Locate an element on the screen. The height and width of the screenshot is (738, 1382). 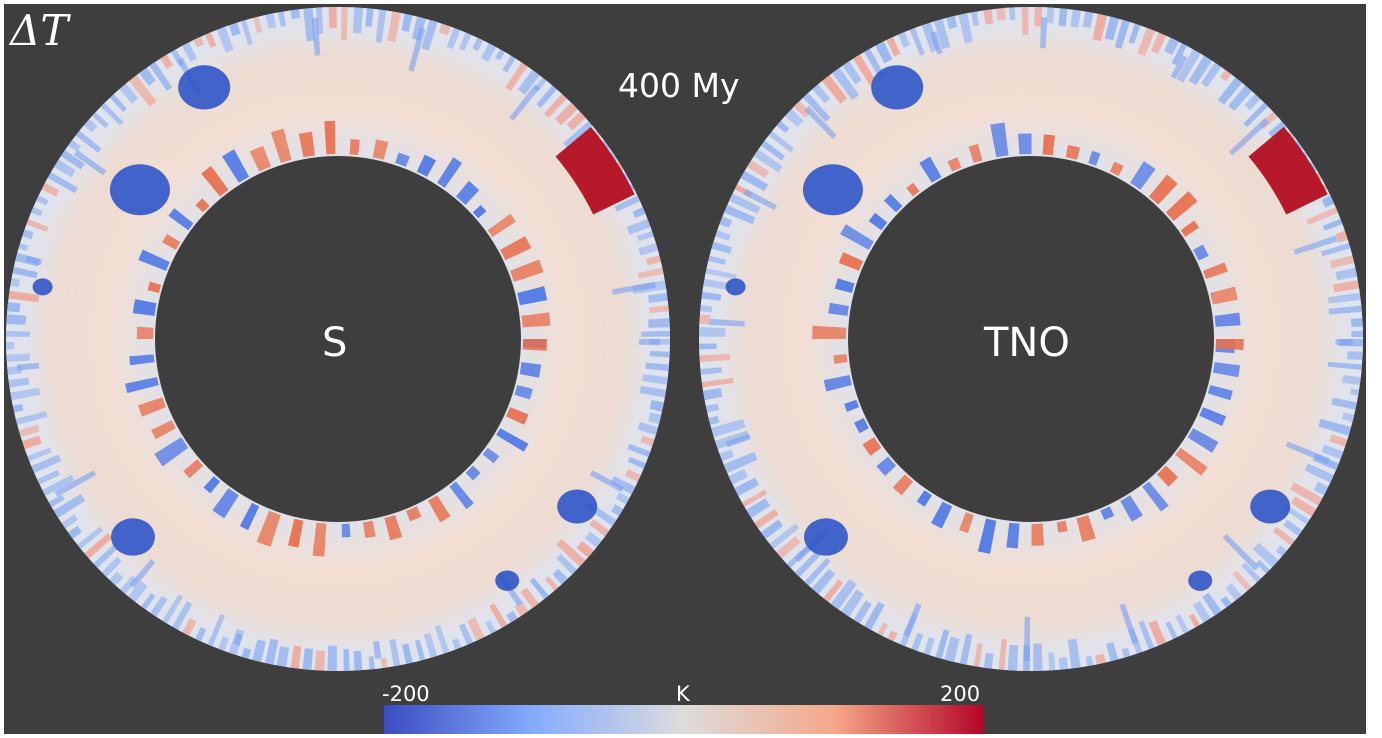
cold-anomaly-blob is located at coordinates (577, 506).